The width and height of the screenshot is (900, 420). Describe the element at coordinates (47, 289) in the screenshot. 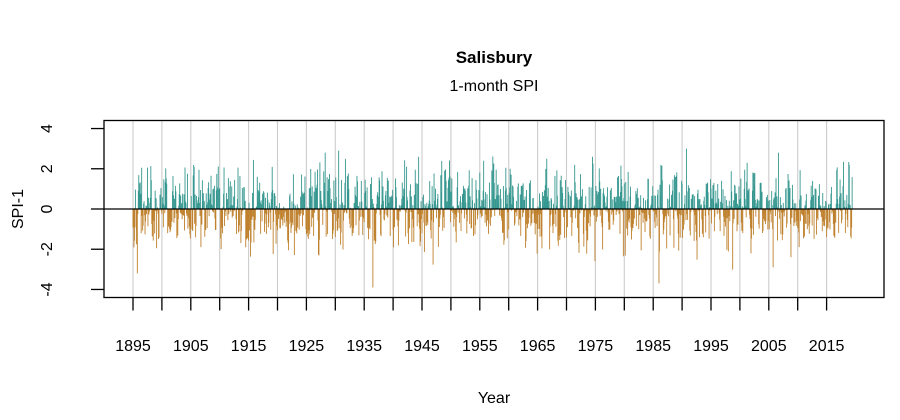

I see `y-tick-label: -4` at that location.